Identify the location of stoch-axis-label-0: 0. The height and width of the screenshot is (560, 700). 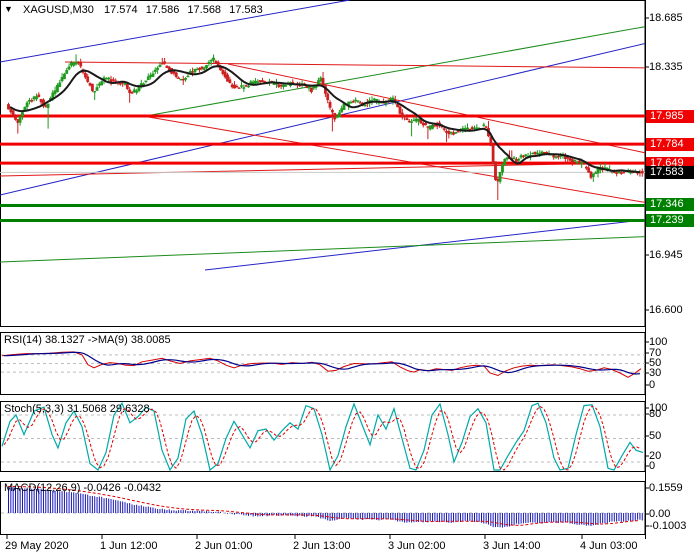
(652, 466).